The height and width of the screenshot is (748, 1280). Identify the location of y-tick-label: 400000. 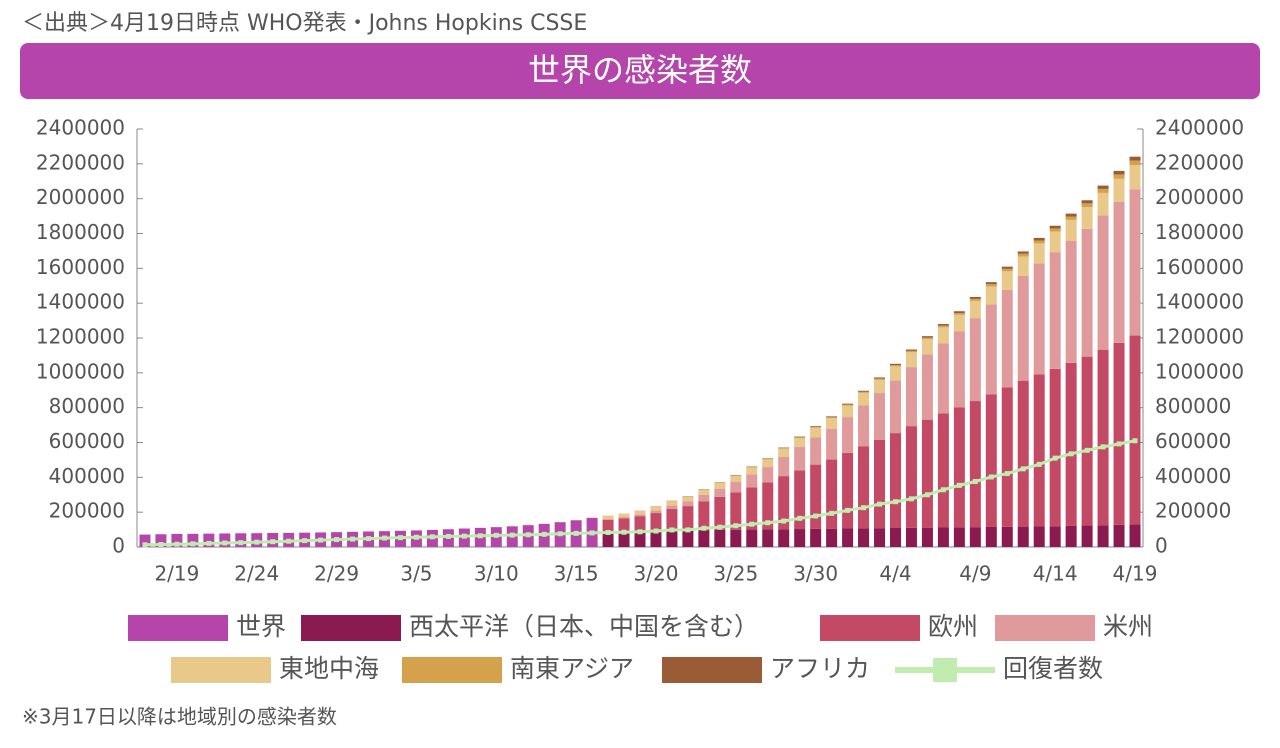
(87, 476).